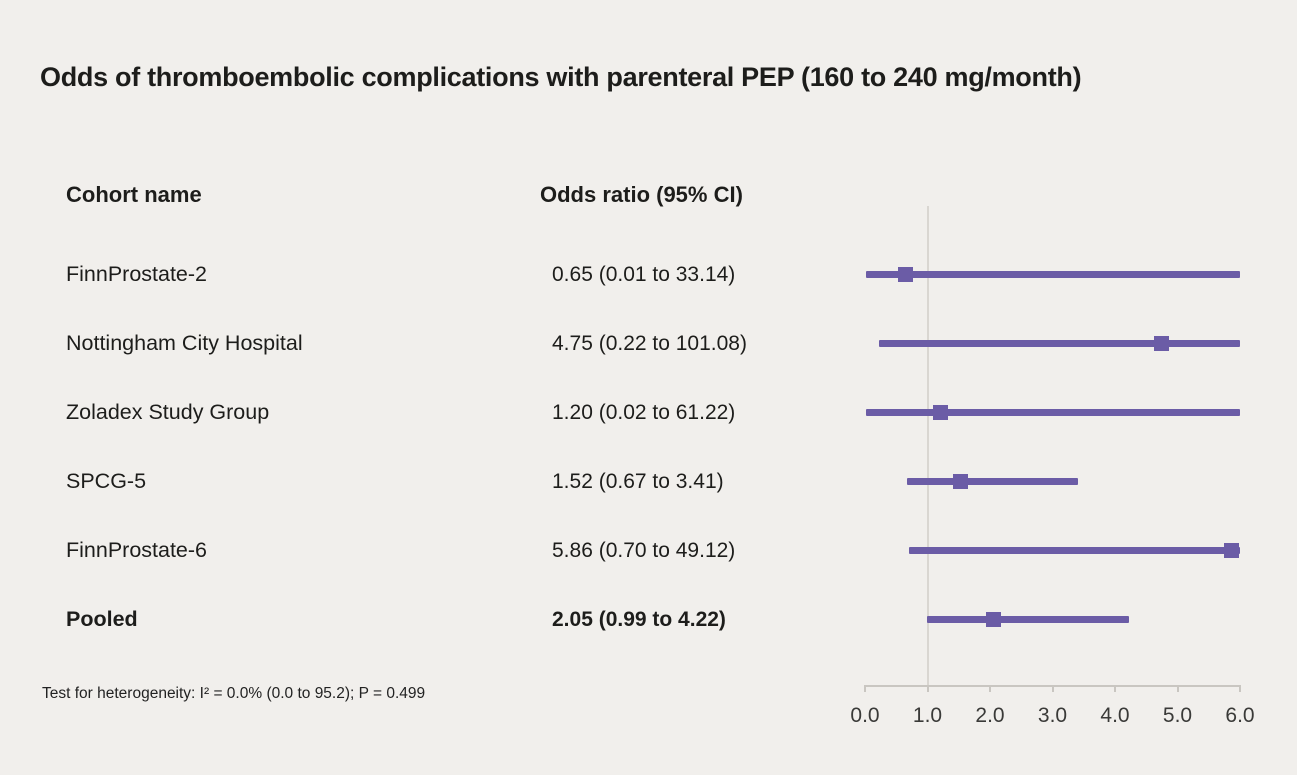 The height and width of the screenshot is (775, 1297). I want to click on forest-row: Zoladex Study Group 1.20 (0.02 to 61.22), so click(648, 412).